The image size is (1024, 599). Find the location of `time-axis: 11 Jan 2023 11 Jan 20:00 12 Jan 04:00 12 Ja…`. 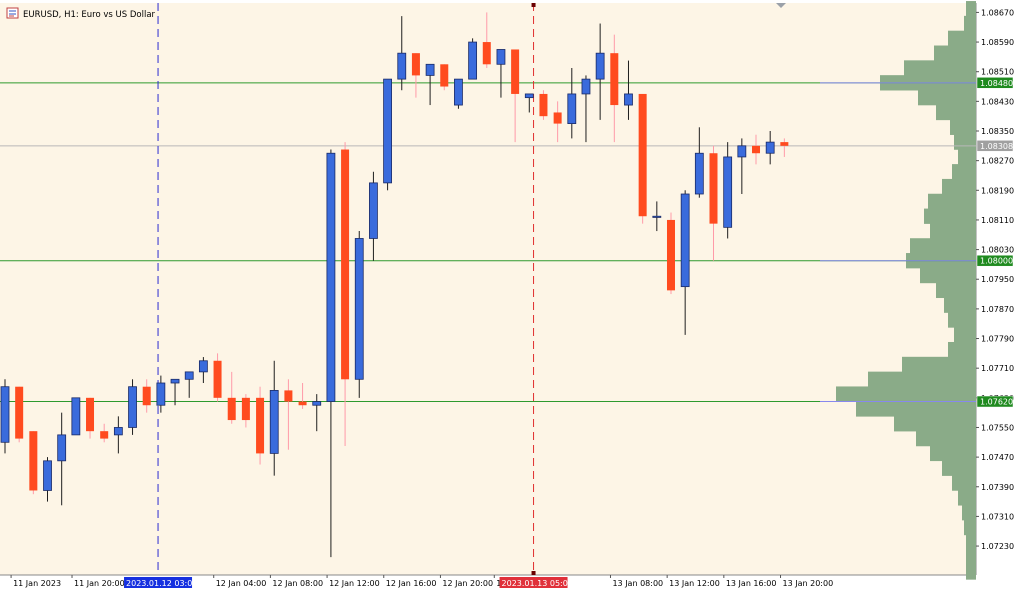

time-axis: 11 Jan 2023 11 Jan 20:00 12 Jan 04:00 12 Ja… is located at coordinates (421, 581).